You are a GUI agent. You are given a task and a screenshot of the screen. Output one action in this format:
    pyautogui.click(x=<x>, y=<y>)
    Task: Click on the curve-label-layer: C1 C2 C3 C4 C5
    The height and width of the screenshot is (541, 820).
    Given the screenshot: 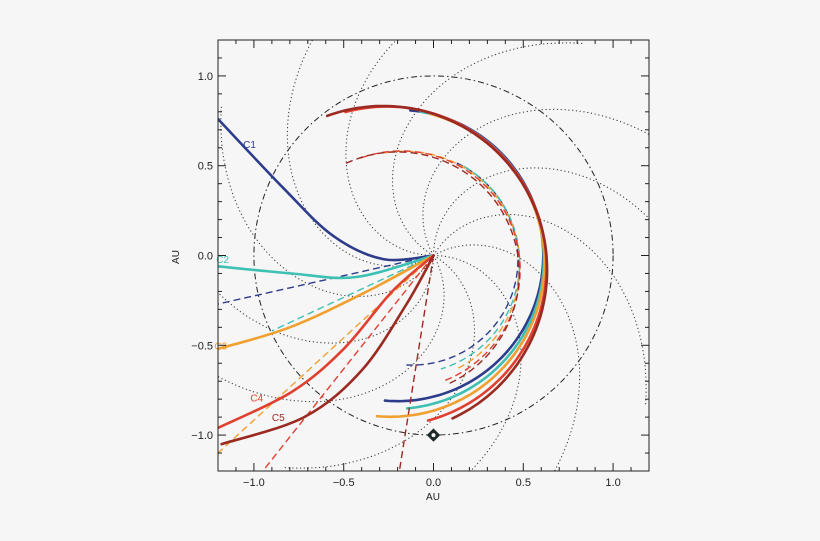 What is the action you would take?
    pyautogui.click(x=249, y=282)
    